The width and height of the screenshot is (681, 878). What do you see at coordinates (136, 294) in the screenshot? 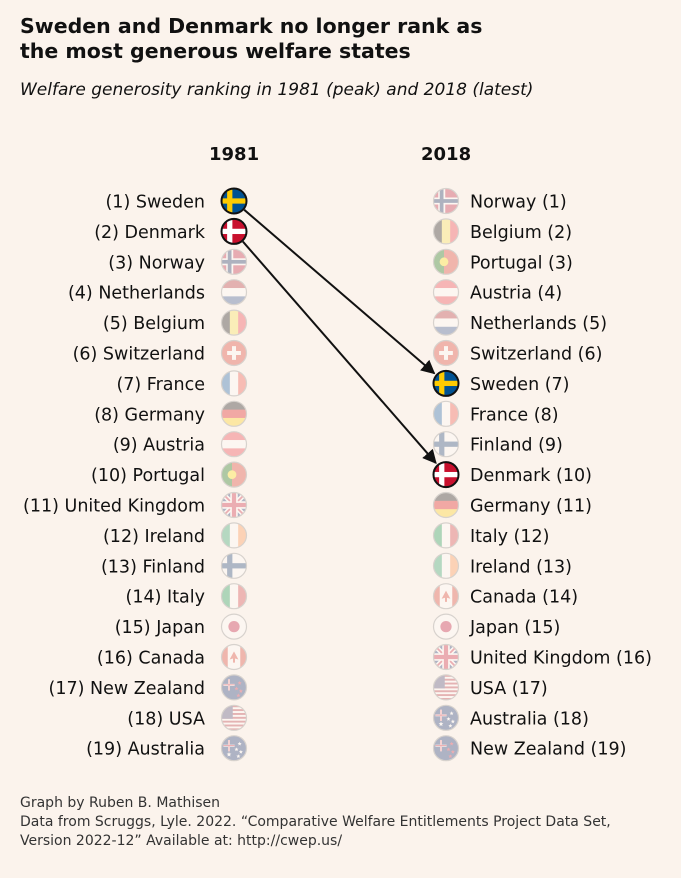
I see `left-rank-label: (4) Netherlands` at bounding box center [136, 294].